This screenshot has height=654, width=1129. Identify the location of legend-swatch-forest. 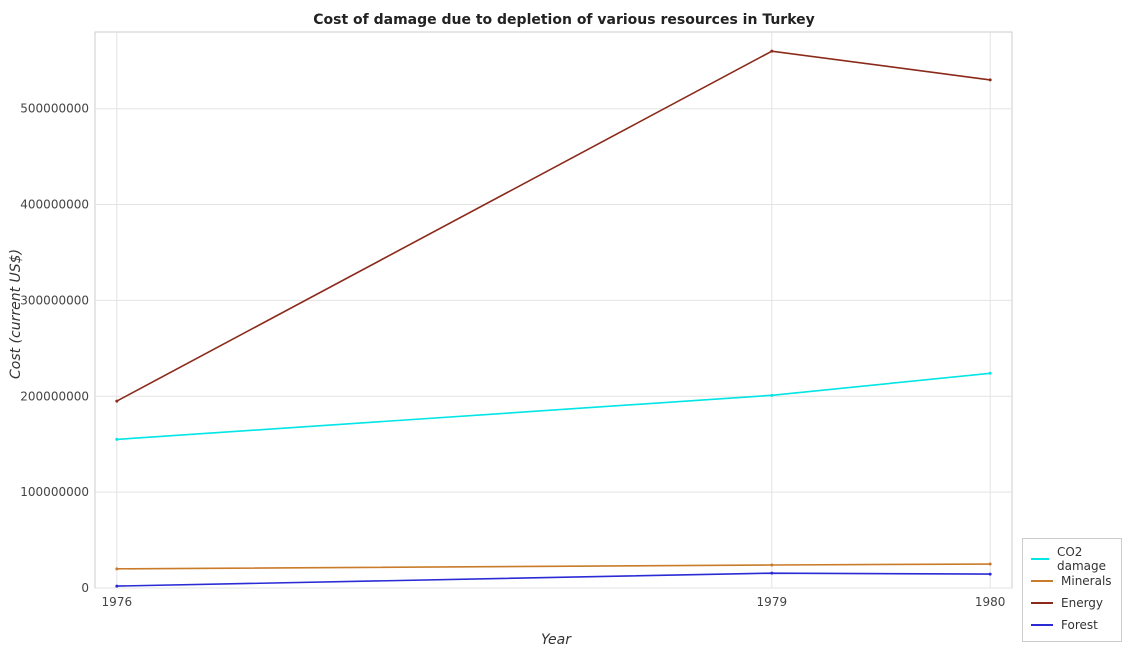
(1042, 625).